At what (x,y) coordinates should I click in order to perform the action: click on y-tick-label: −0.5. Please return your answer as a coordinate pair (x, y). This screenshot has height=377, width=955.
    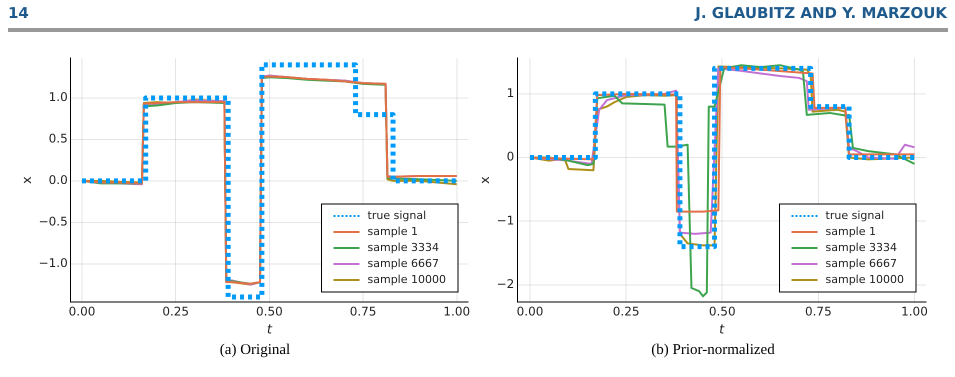
    Looking at the image, I should click on (53, 221).